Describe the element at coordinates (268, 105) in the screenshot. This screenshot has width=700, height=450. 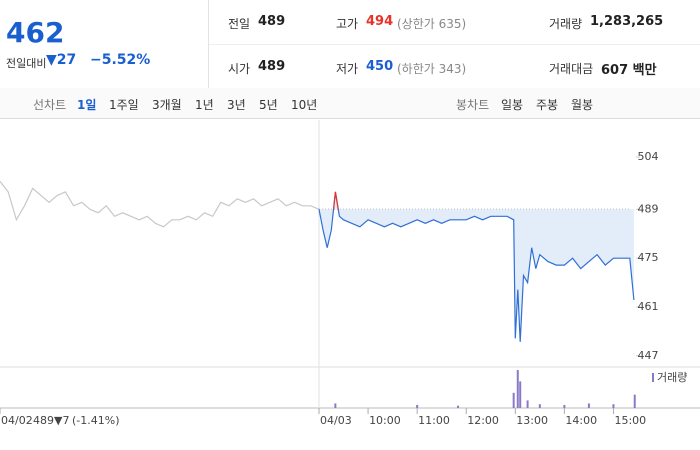
I see `period-tab: 5년` at that location.